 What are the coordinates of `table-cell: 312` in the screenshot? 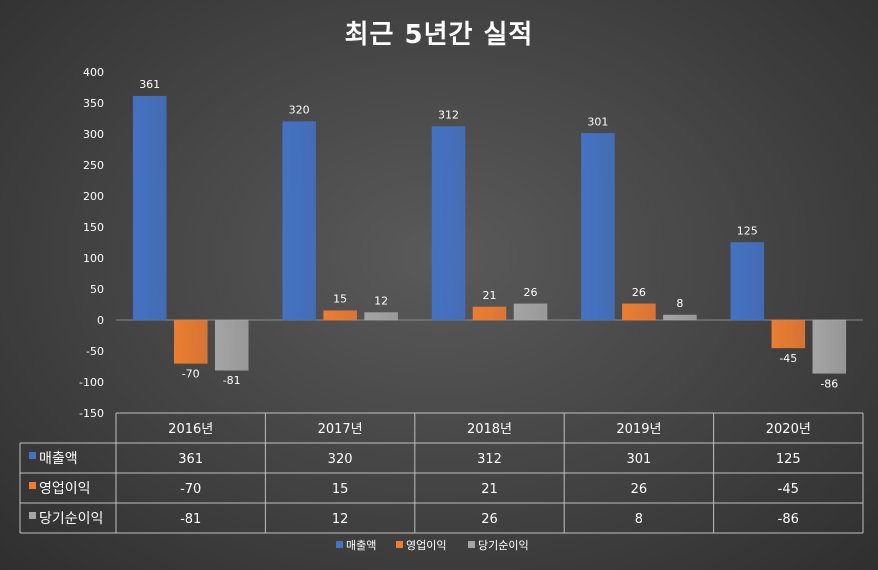 It's located at (489, 459).